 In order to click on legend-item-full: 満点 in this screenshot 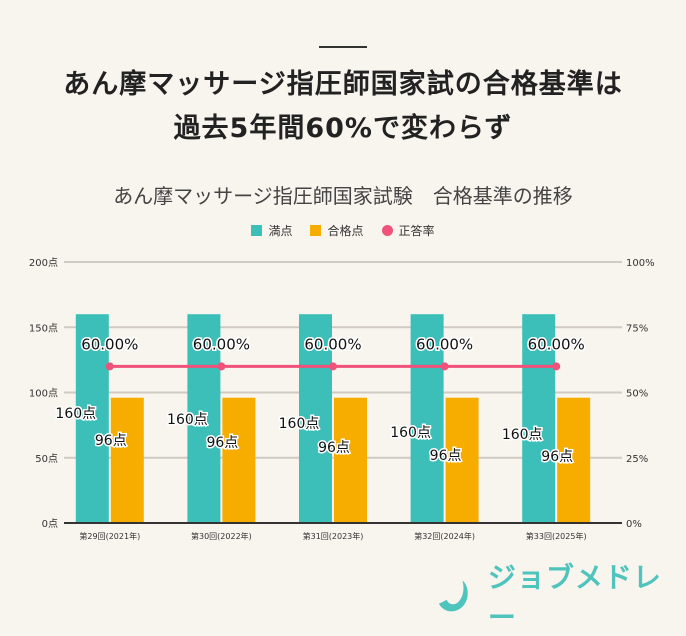, I will do `click(271, 230)`.